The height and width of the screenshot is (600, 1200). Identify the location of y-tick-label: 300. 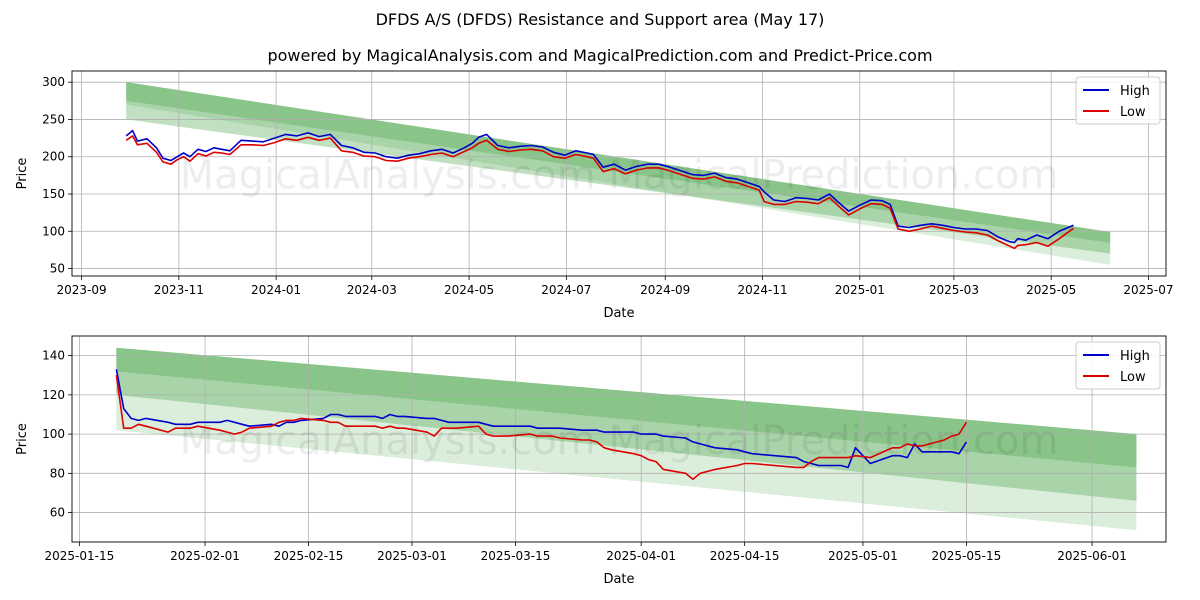
(53, 82).